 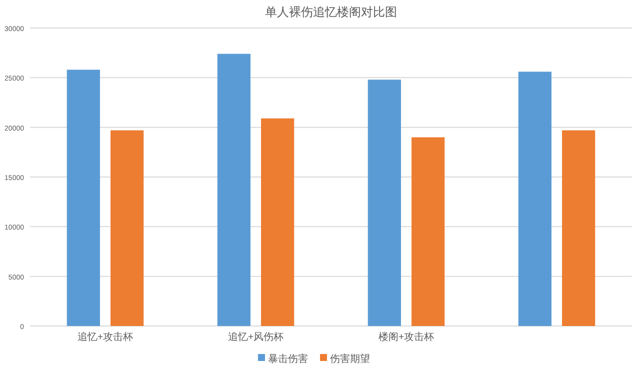 I want to click on chart-title: 单人裸伤追忆楼阁对比图, so click(x=331, y=12).